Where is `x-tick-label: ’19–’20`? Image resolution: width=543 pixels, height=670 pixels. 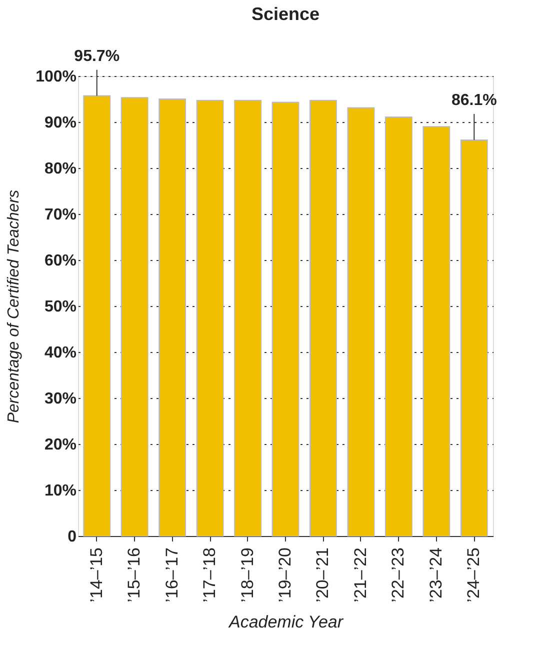 x-tick-label: ’19–’20 is located at coordinates (285, 575).